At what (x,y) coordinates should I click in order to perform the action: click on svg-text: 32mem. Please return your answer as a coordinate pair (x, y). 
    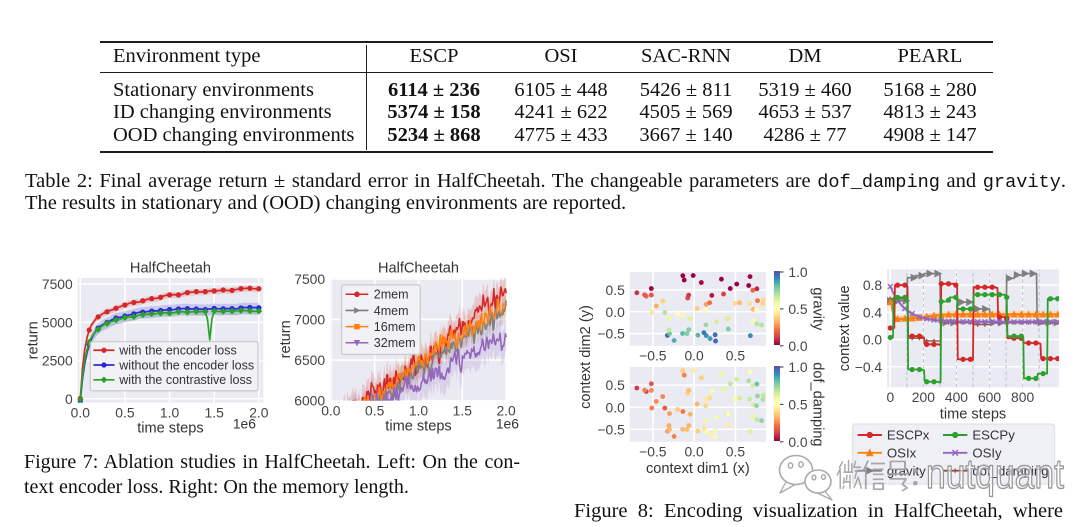
    Looking at the image, I should click on (395, 343).